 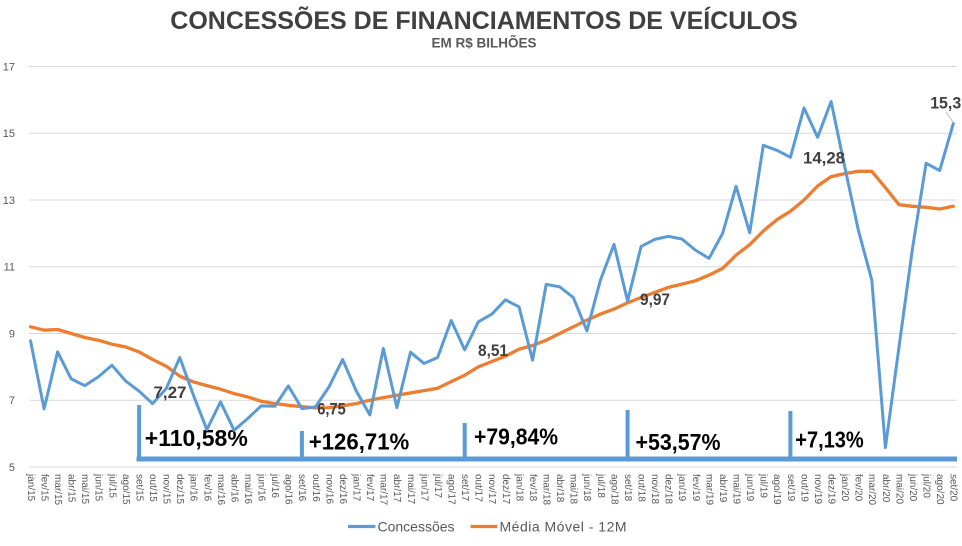 What do you see at coordinates (396, 488) in the screenshot?
I see `svg-text: abr/17` at bounding box center [396, 488].